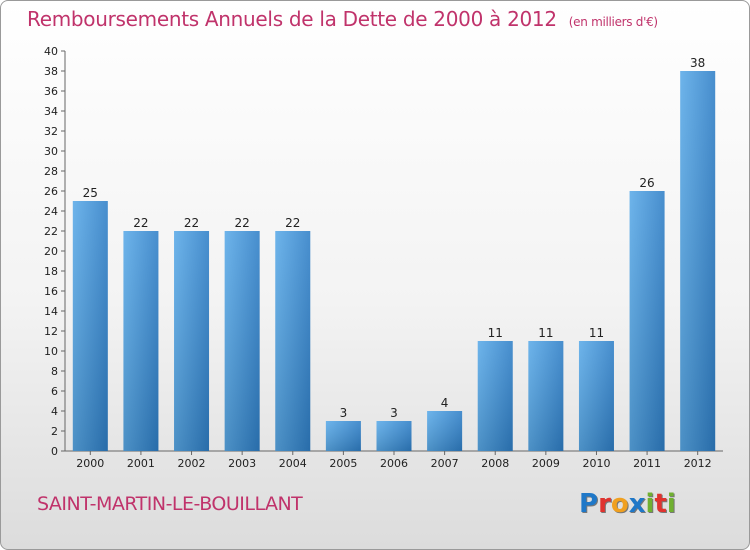 The image size is (750, 550). What do you see at coordinates (637, 504) in the screenshot?
I see `logo-letter: x` at bounding box center [637, 504].